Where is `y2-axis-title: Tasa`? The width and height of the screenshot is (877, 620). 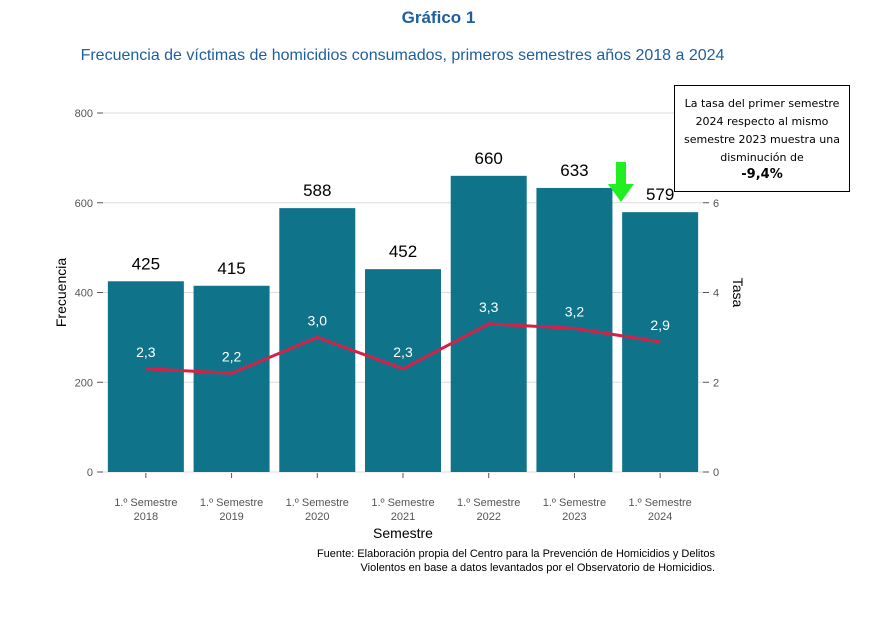 y2-axis-title: Tasa is located at coordinates (738, 293).